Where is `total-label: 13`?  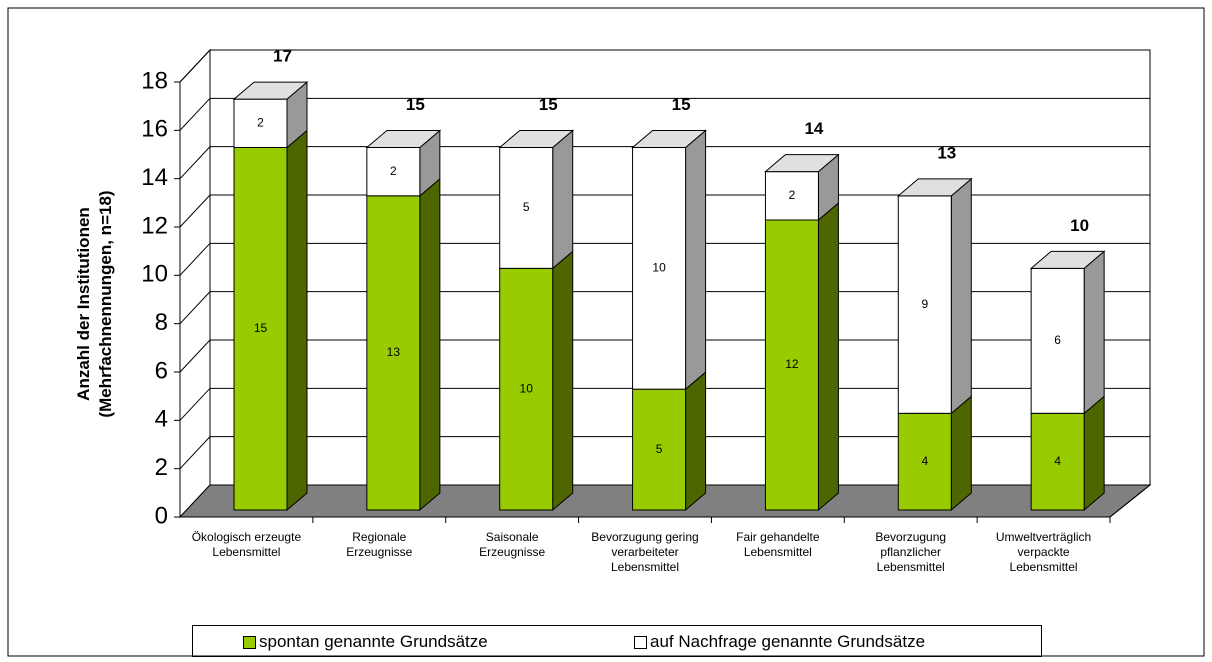 total-label: 13 is located at coordinates (946, 152).